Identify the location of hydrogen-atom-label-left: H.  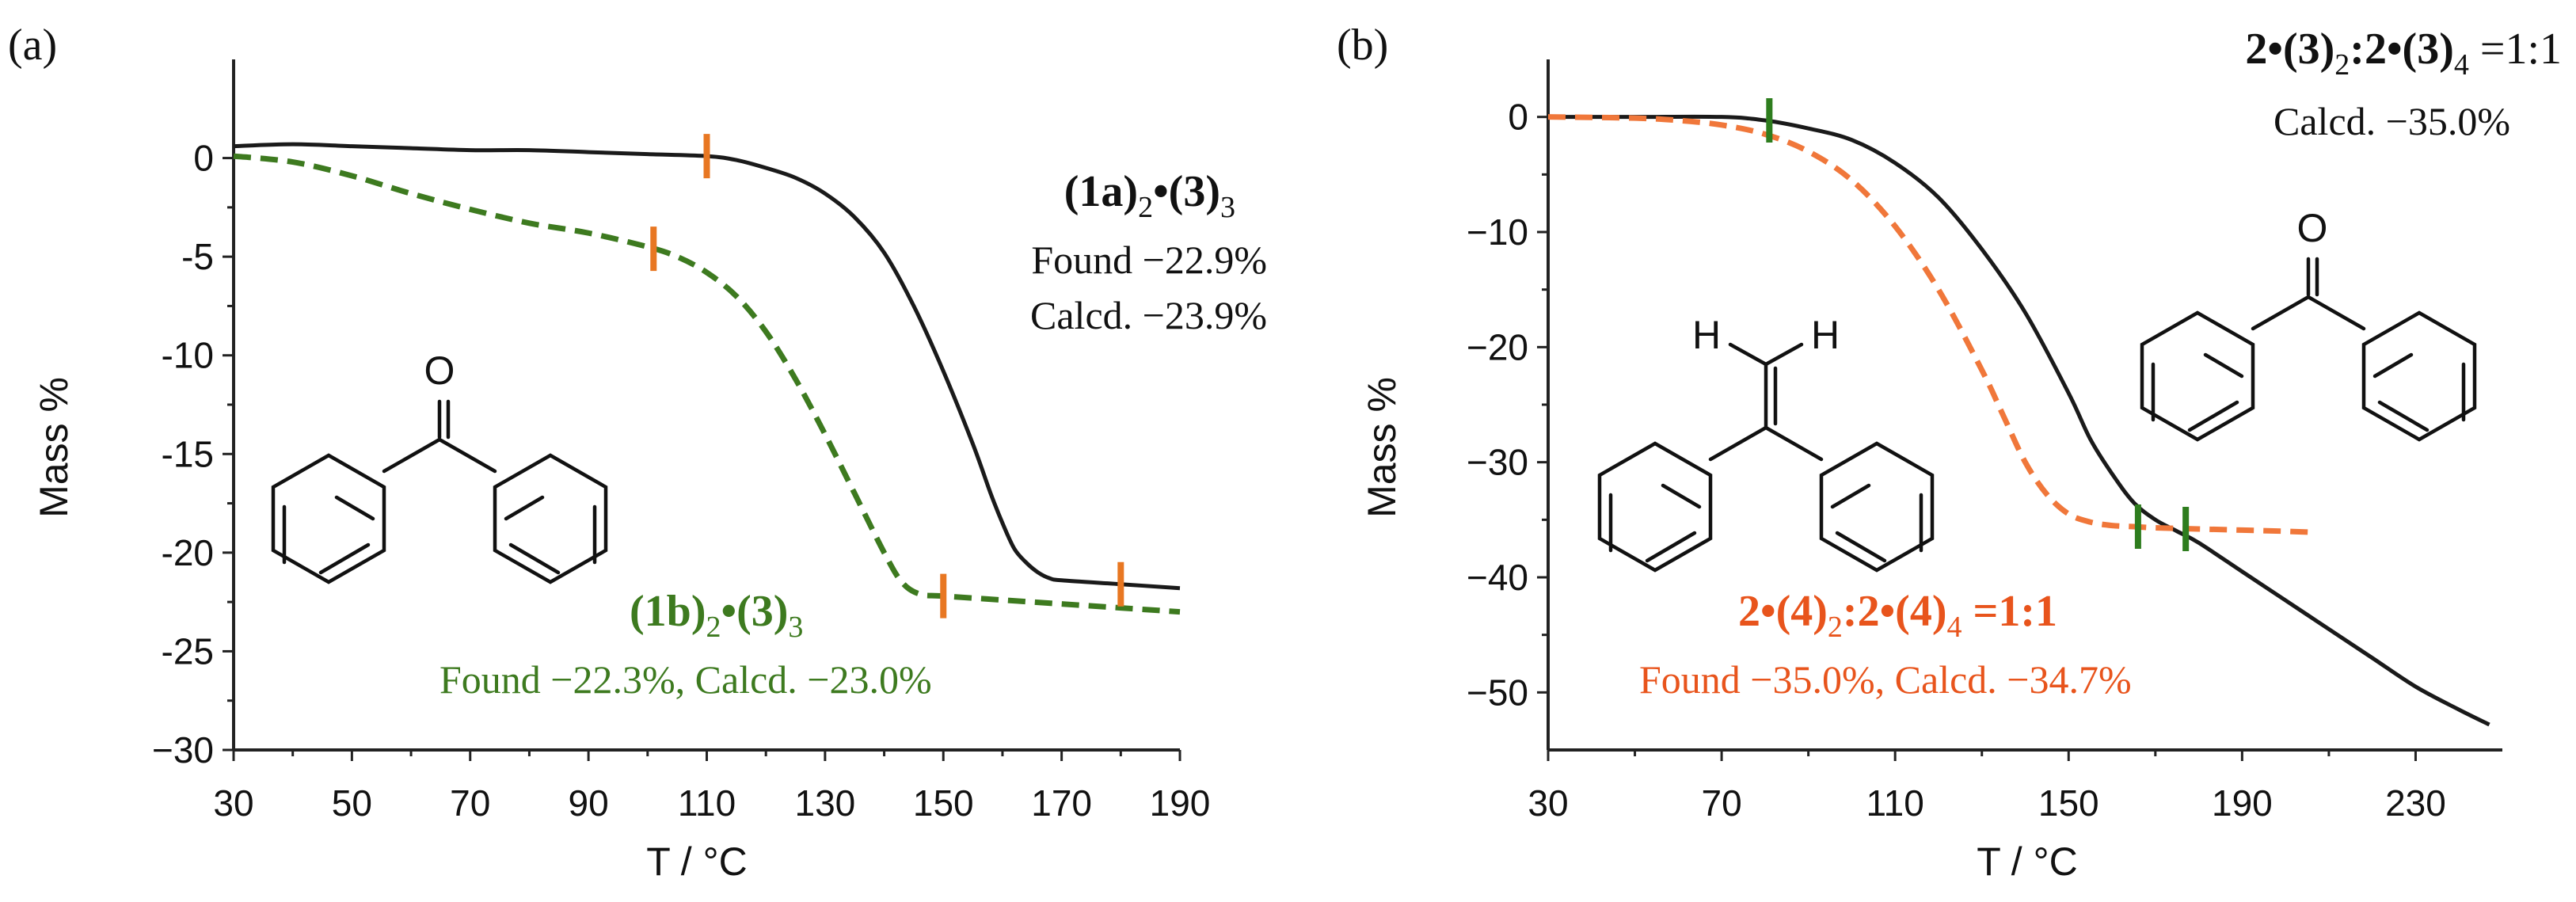
(1706, 335).